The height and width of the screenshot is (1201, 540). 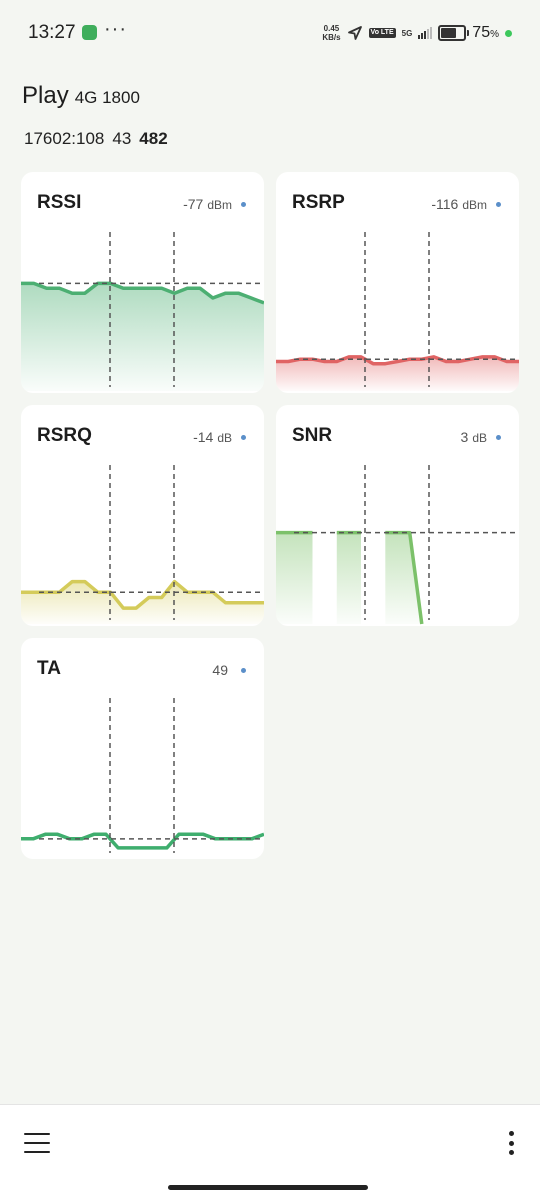 I want to click on cast-app-icon, so click(x=89, y=32).